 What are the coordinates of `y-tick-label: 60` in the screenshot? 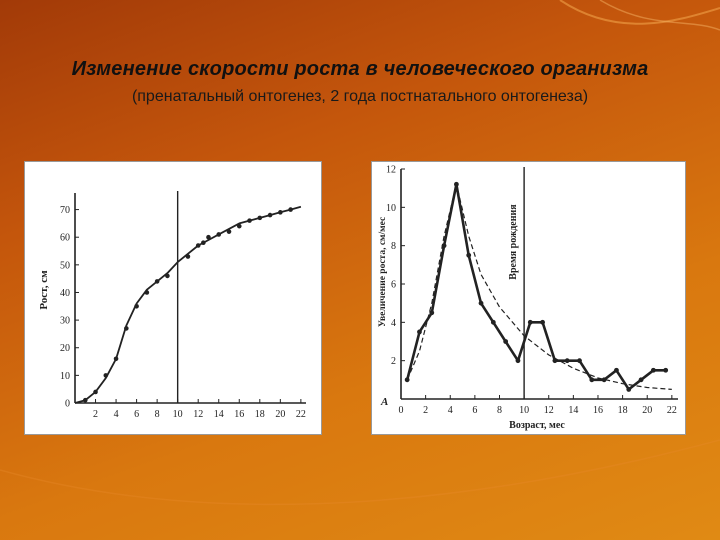 It's located at (65, 238).